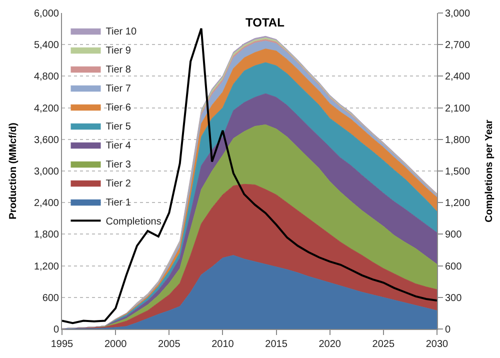  What do you see at coordinates (47, 140) in the screenshot?
I see `y-tick-label: 3,600` at bounding box center [47, 140].